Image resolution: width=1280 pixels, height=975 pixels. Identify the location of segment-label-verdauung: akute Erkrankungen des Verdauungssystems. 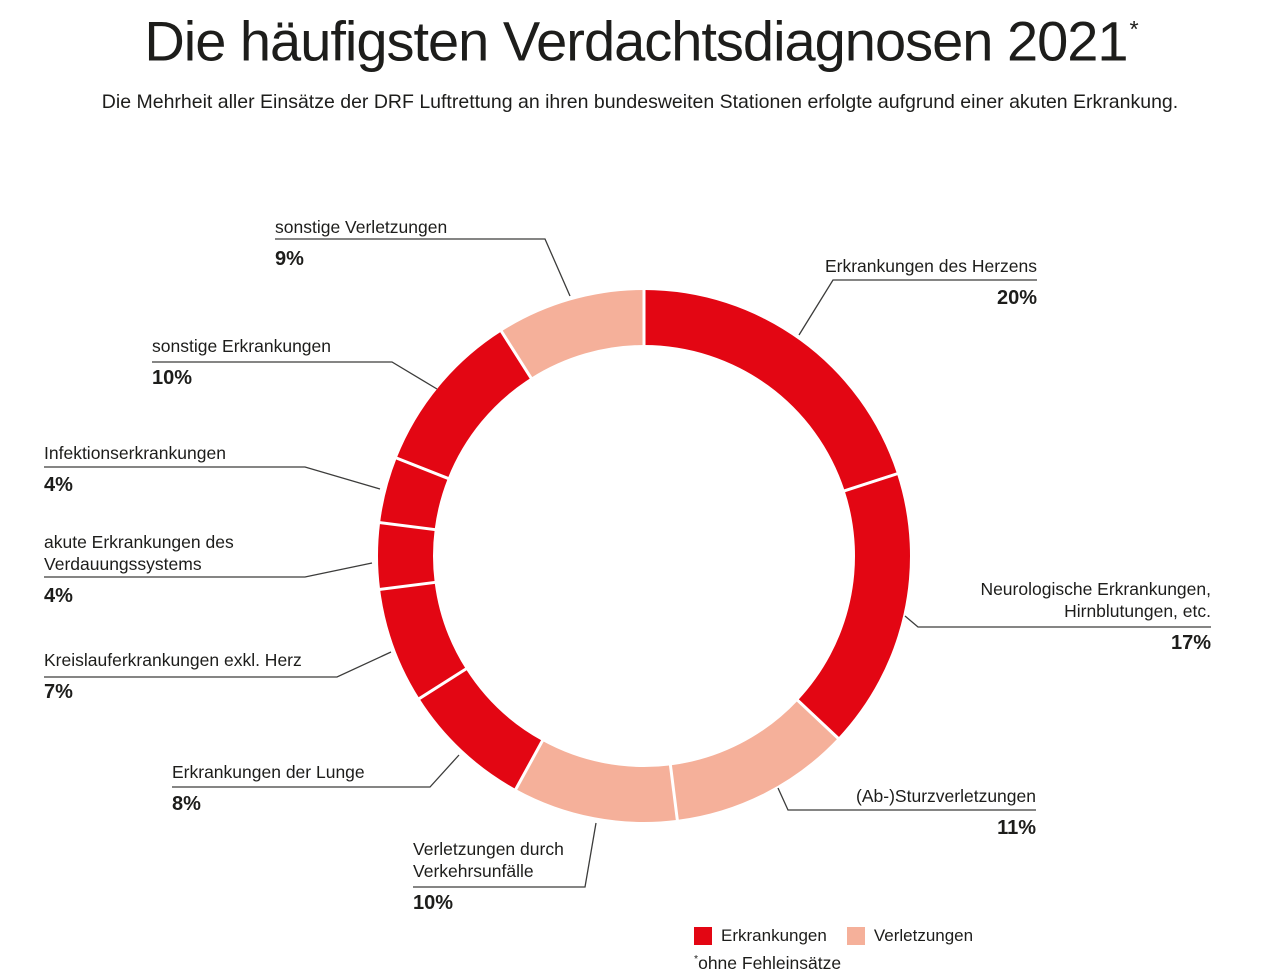
(139, 553).